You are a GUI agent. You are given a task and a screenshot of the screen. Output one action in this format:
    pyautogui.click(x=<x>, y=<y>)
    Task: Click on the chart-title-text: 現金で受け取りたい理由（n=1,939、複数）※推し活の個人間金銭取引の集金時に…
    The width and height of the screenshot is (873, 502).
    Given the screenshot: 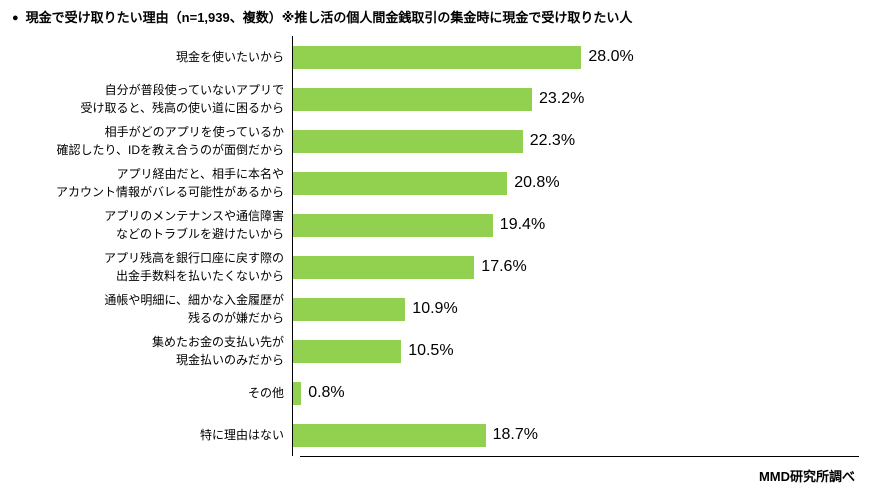 What is the action you would take?
    pyautogui.click(x=329, y=17)
    